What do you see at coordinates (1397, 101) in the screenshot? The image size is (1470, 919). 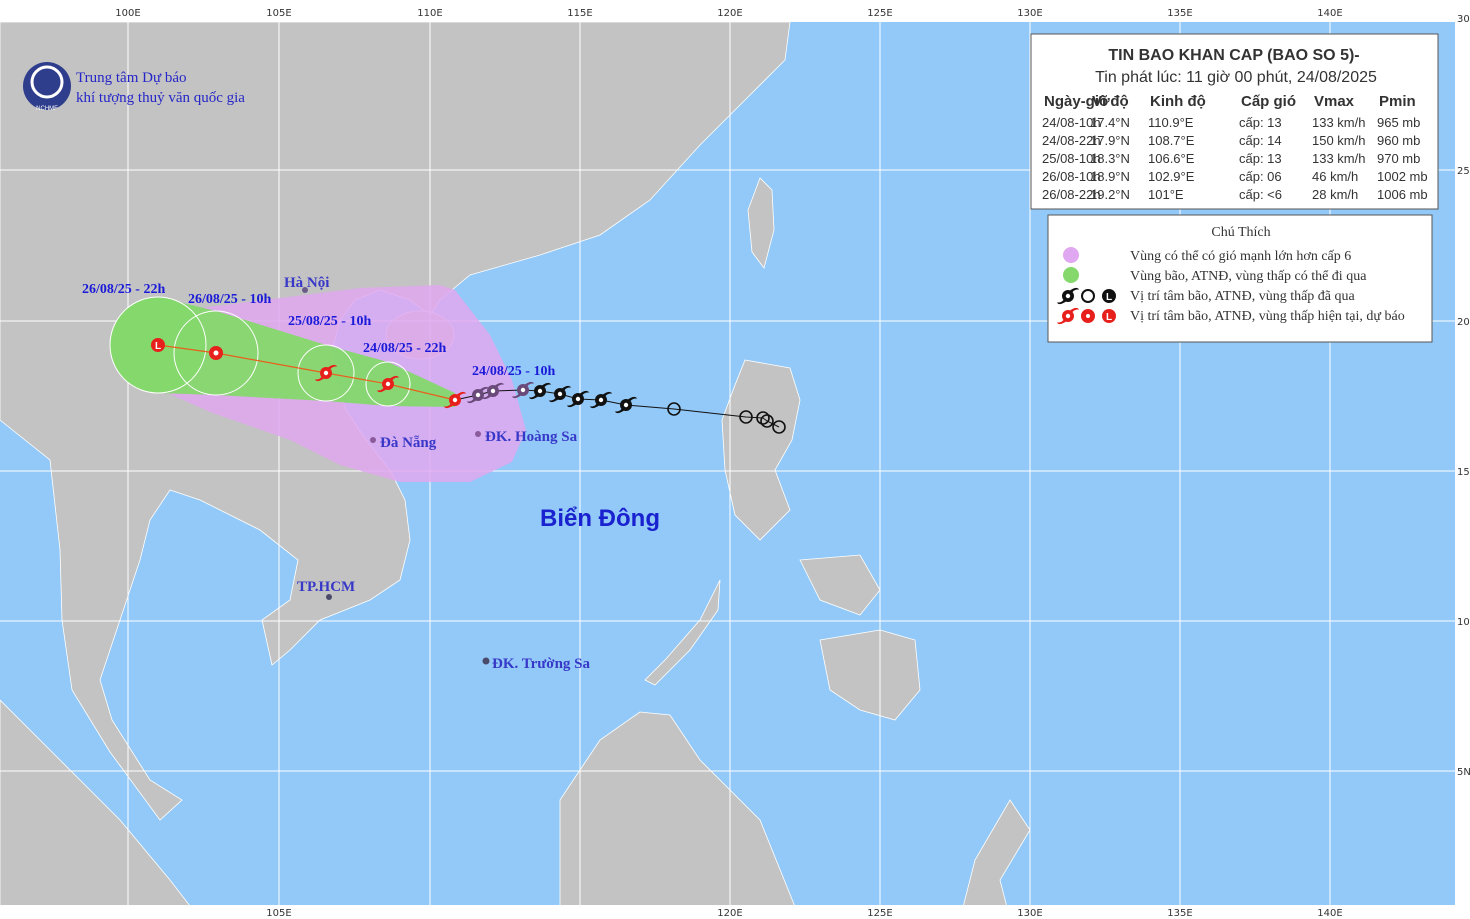 I see `table-header: Pmin` at bounding box center [1397, 101].